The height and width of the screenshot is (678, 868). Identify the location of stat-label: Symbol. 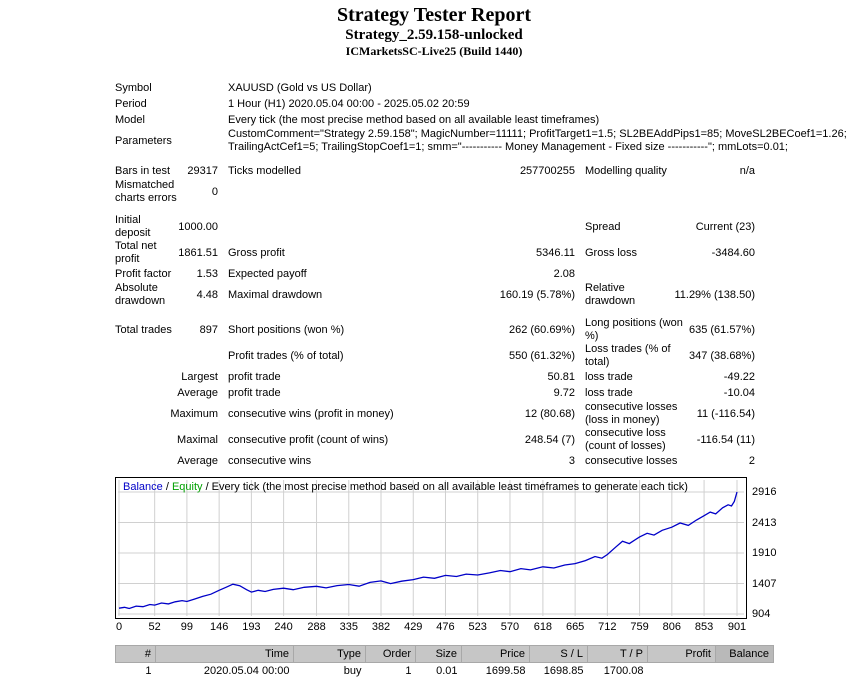
(133, 88).